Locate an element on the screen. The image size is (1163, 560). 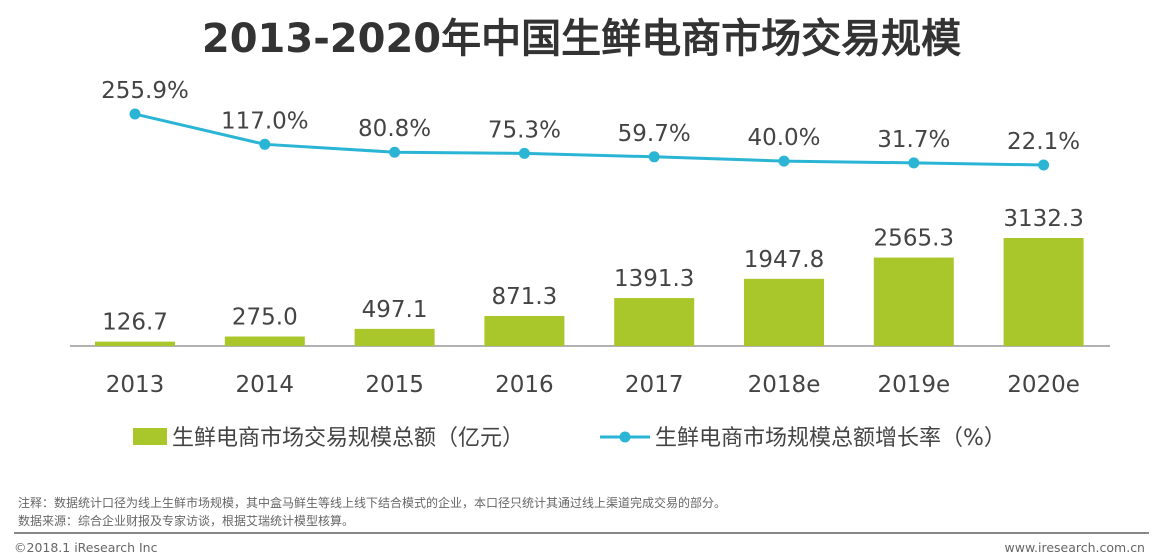
footer-divider is located at coordinates (581, 533).